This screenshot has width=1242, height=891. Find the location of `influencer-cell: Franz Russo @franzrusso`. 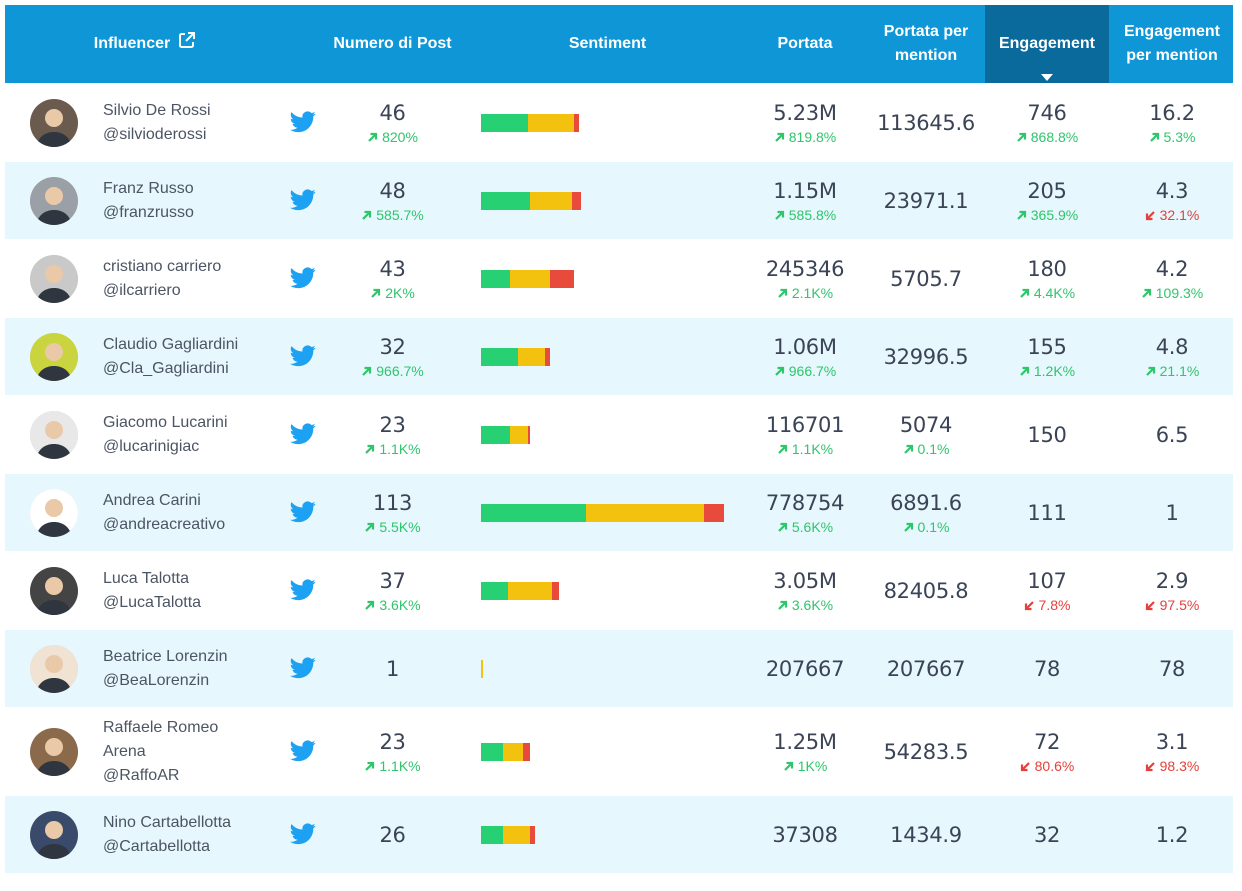

influencer-cell: Franz Russo @franzrusso is located at coordinates (183, 200).